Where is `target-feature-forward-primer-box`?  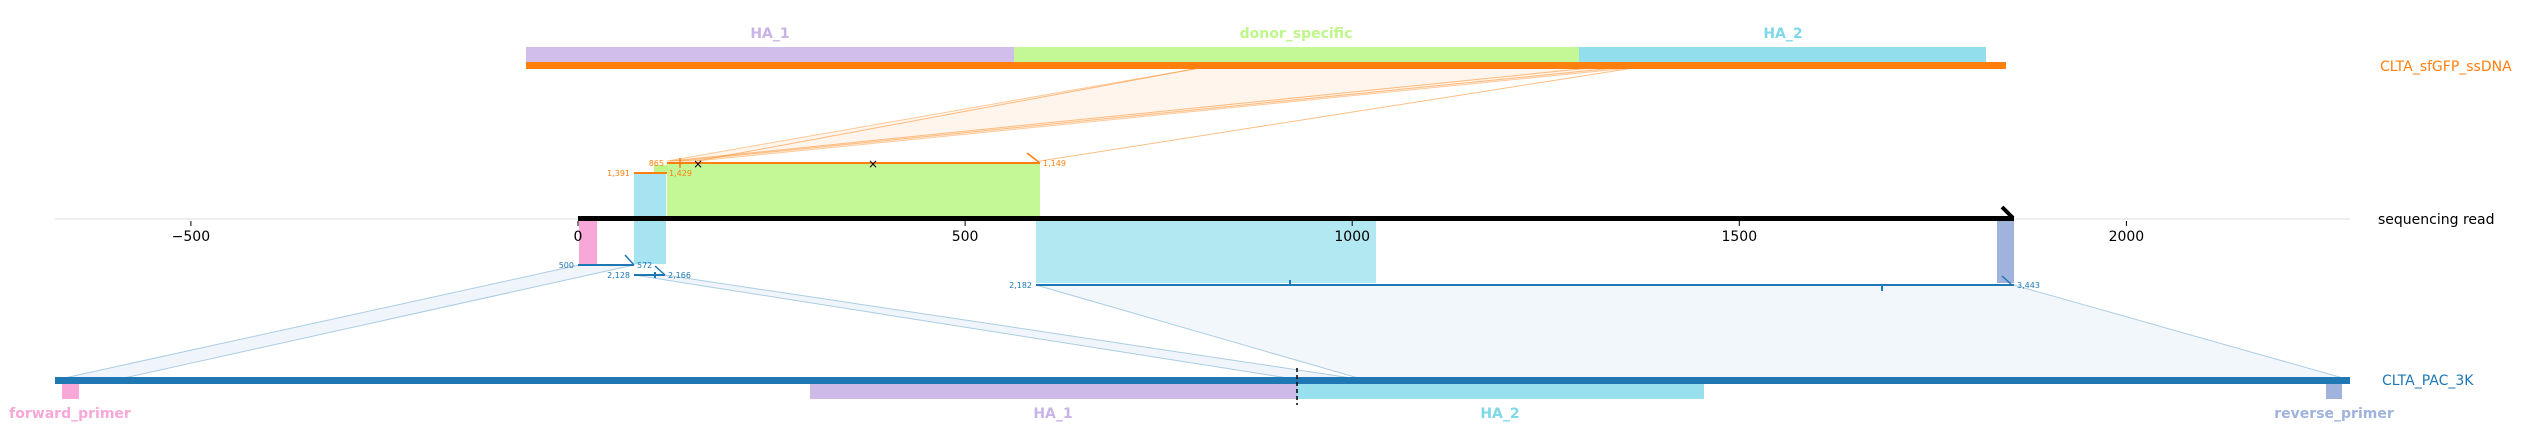
target-feature-forward-primer-box is located at coordinates (70, 391).